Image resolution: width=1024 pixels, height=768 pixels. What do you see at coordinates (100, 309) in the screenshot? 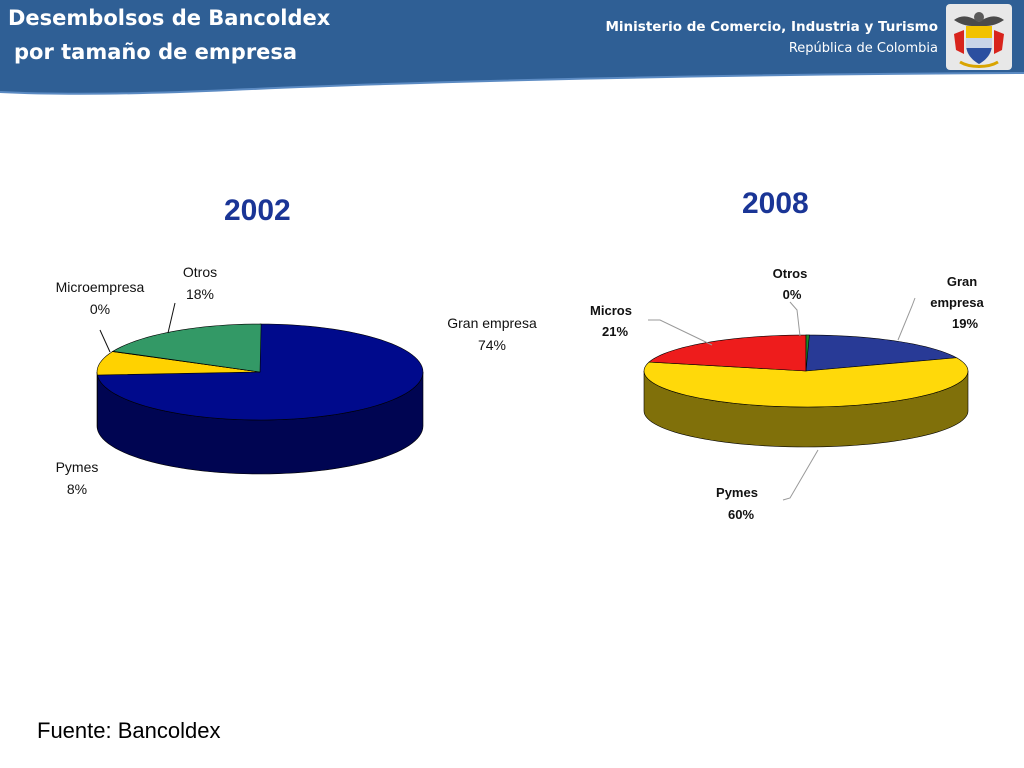
I see `value-microempresa: 0%` at bounding box center [100, 309].